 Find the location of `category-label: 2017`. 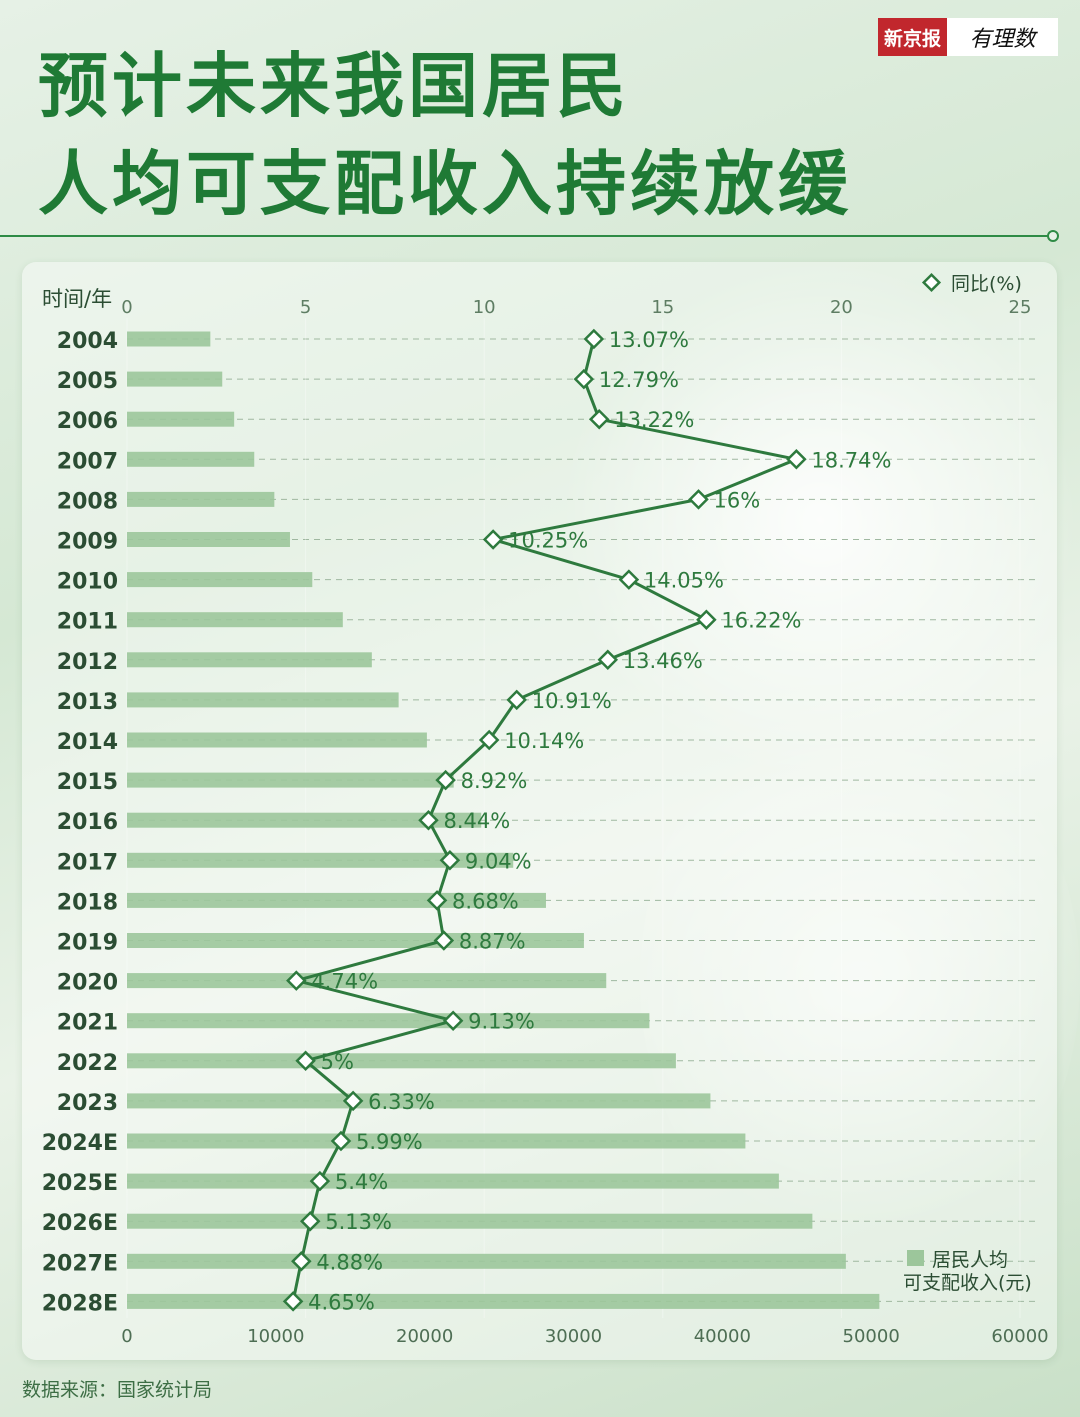

category-label: 2017 is located at coordinates (87, 862).